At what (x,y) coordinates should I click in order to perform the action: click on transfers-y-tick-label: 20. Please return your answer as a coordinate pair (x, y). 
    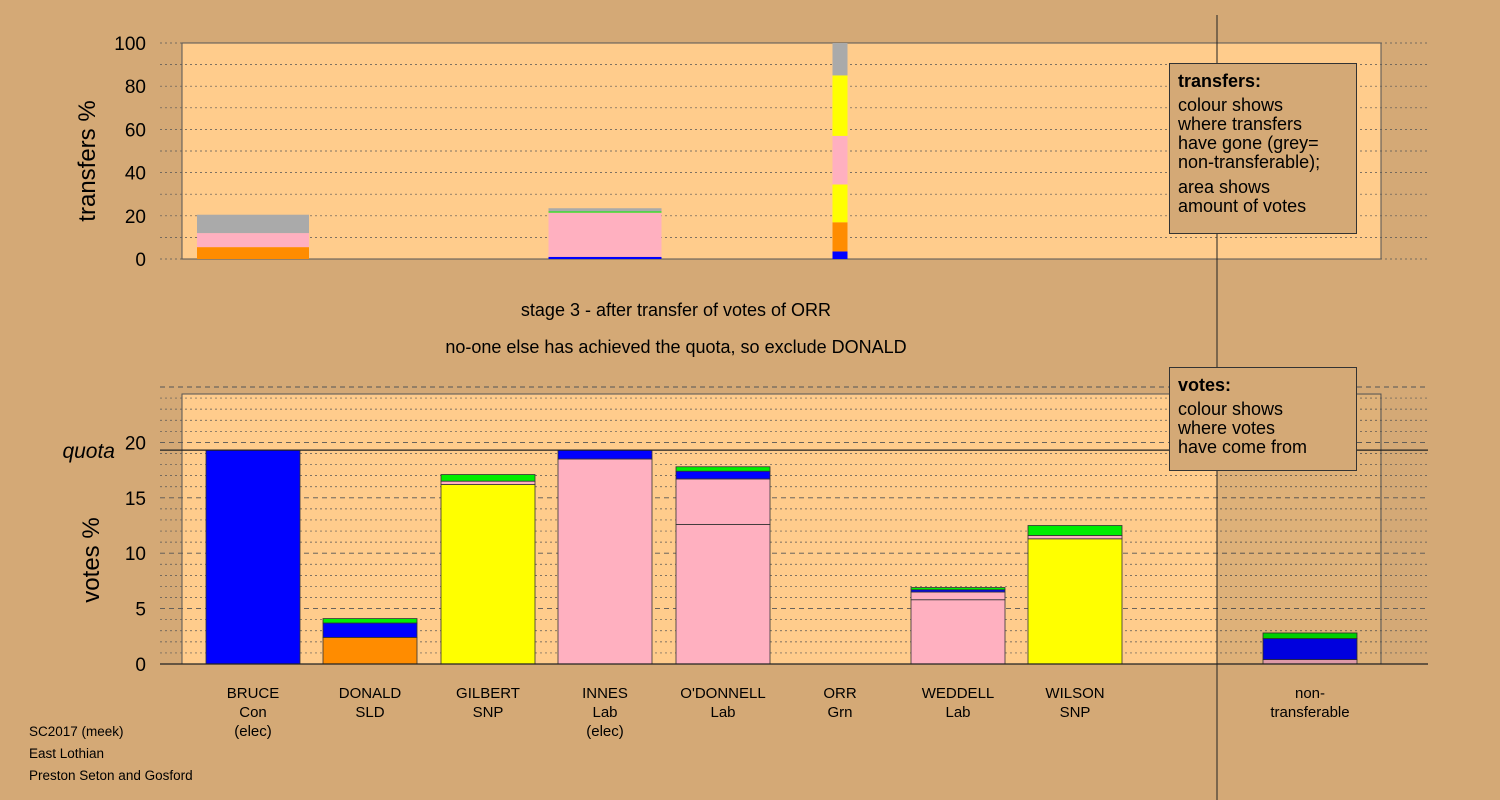
    Looking at the image, I should click on (135, 217).